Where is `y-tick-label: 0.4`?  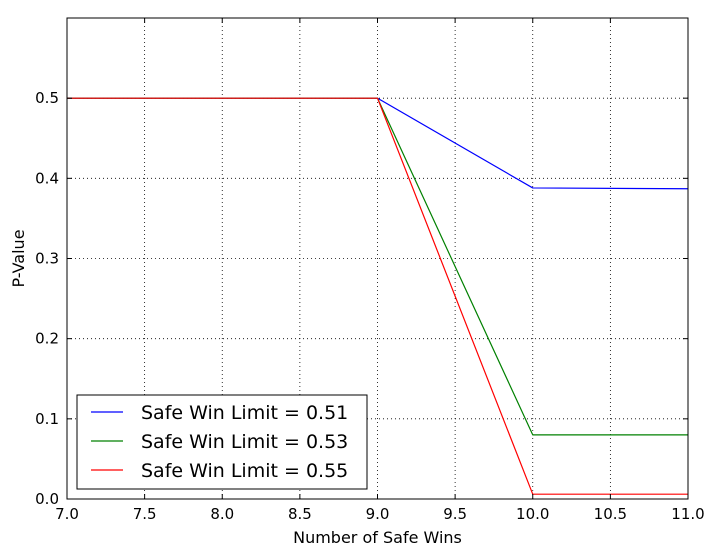
y-tick-label: 0.4 is located at coordinates (47, 178).